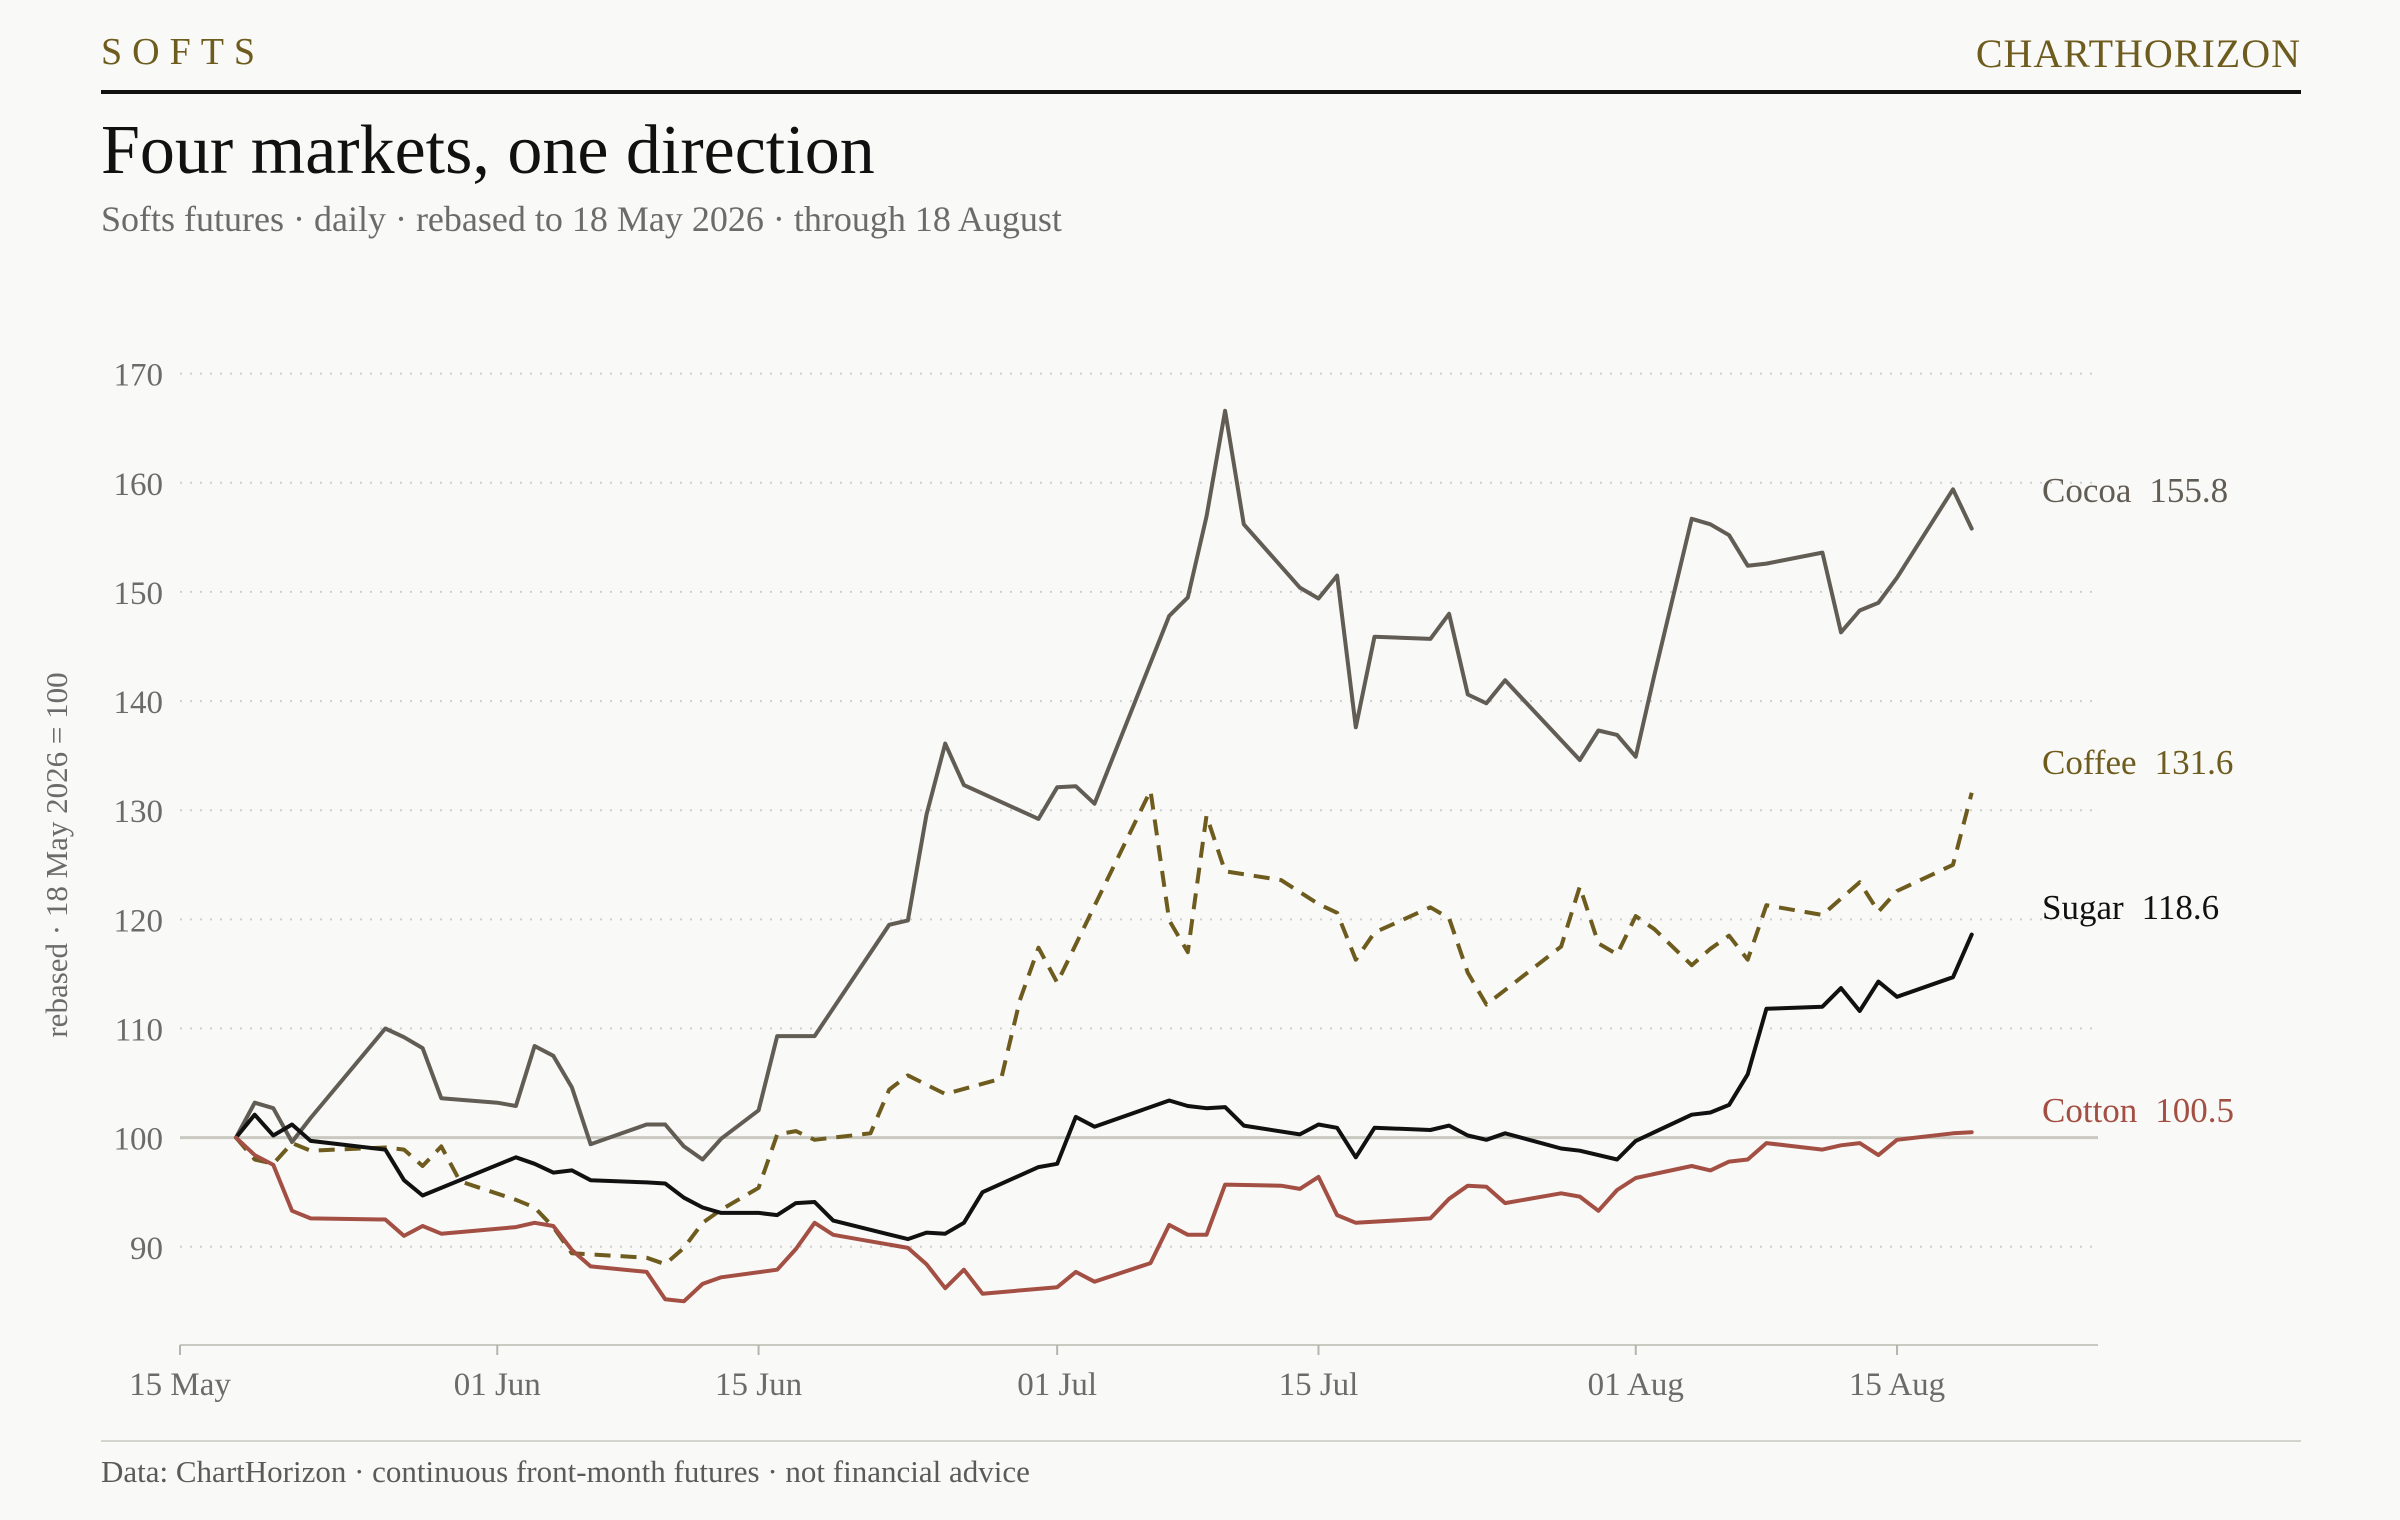 This screenshot has height=1520, width=2400. I want to click on y-tick-label: 150, so click(139, 594).